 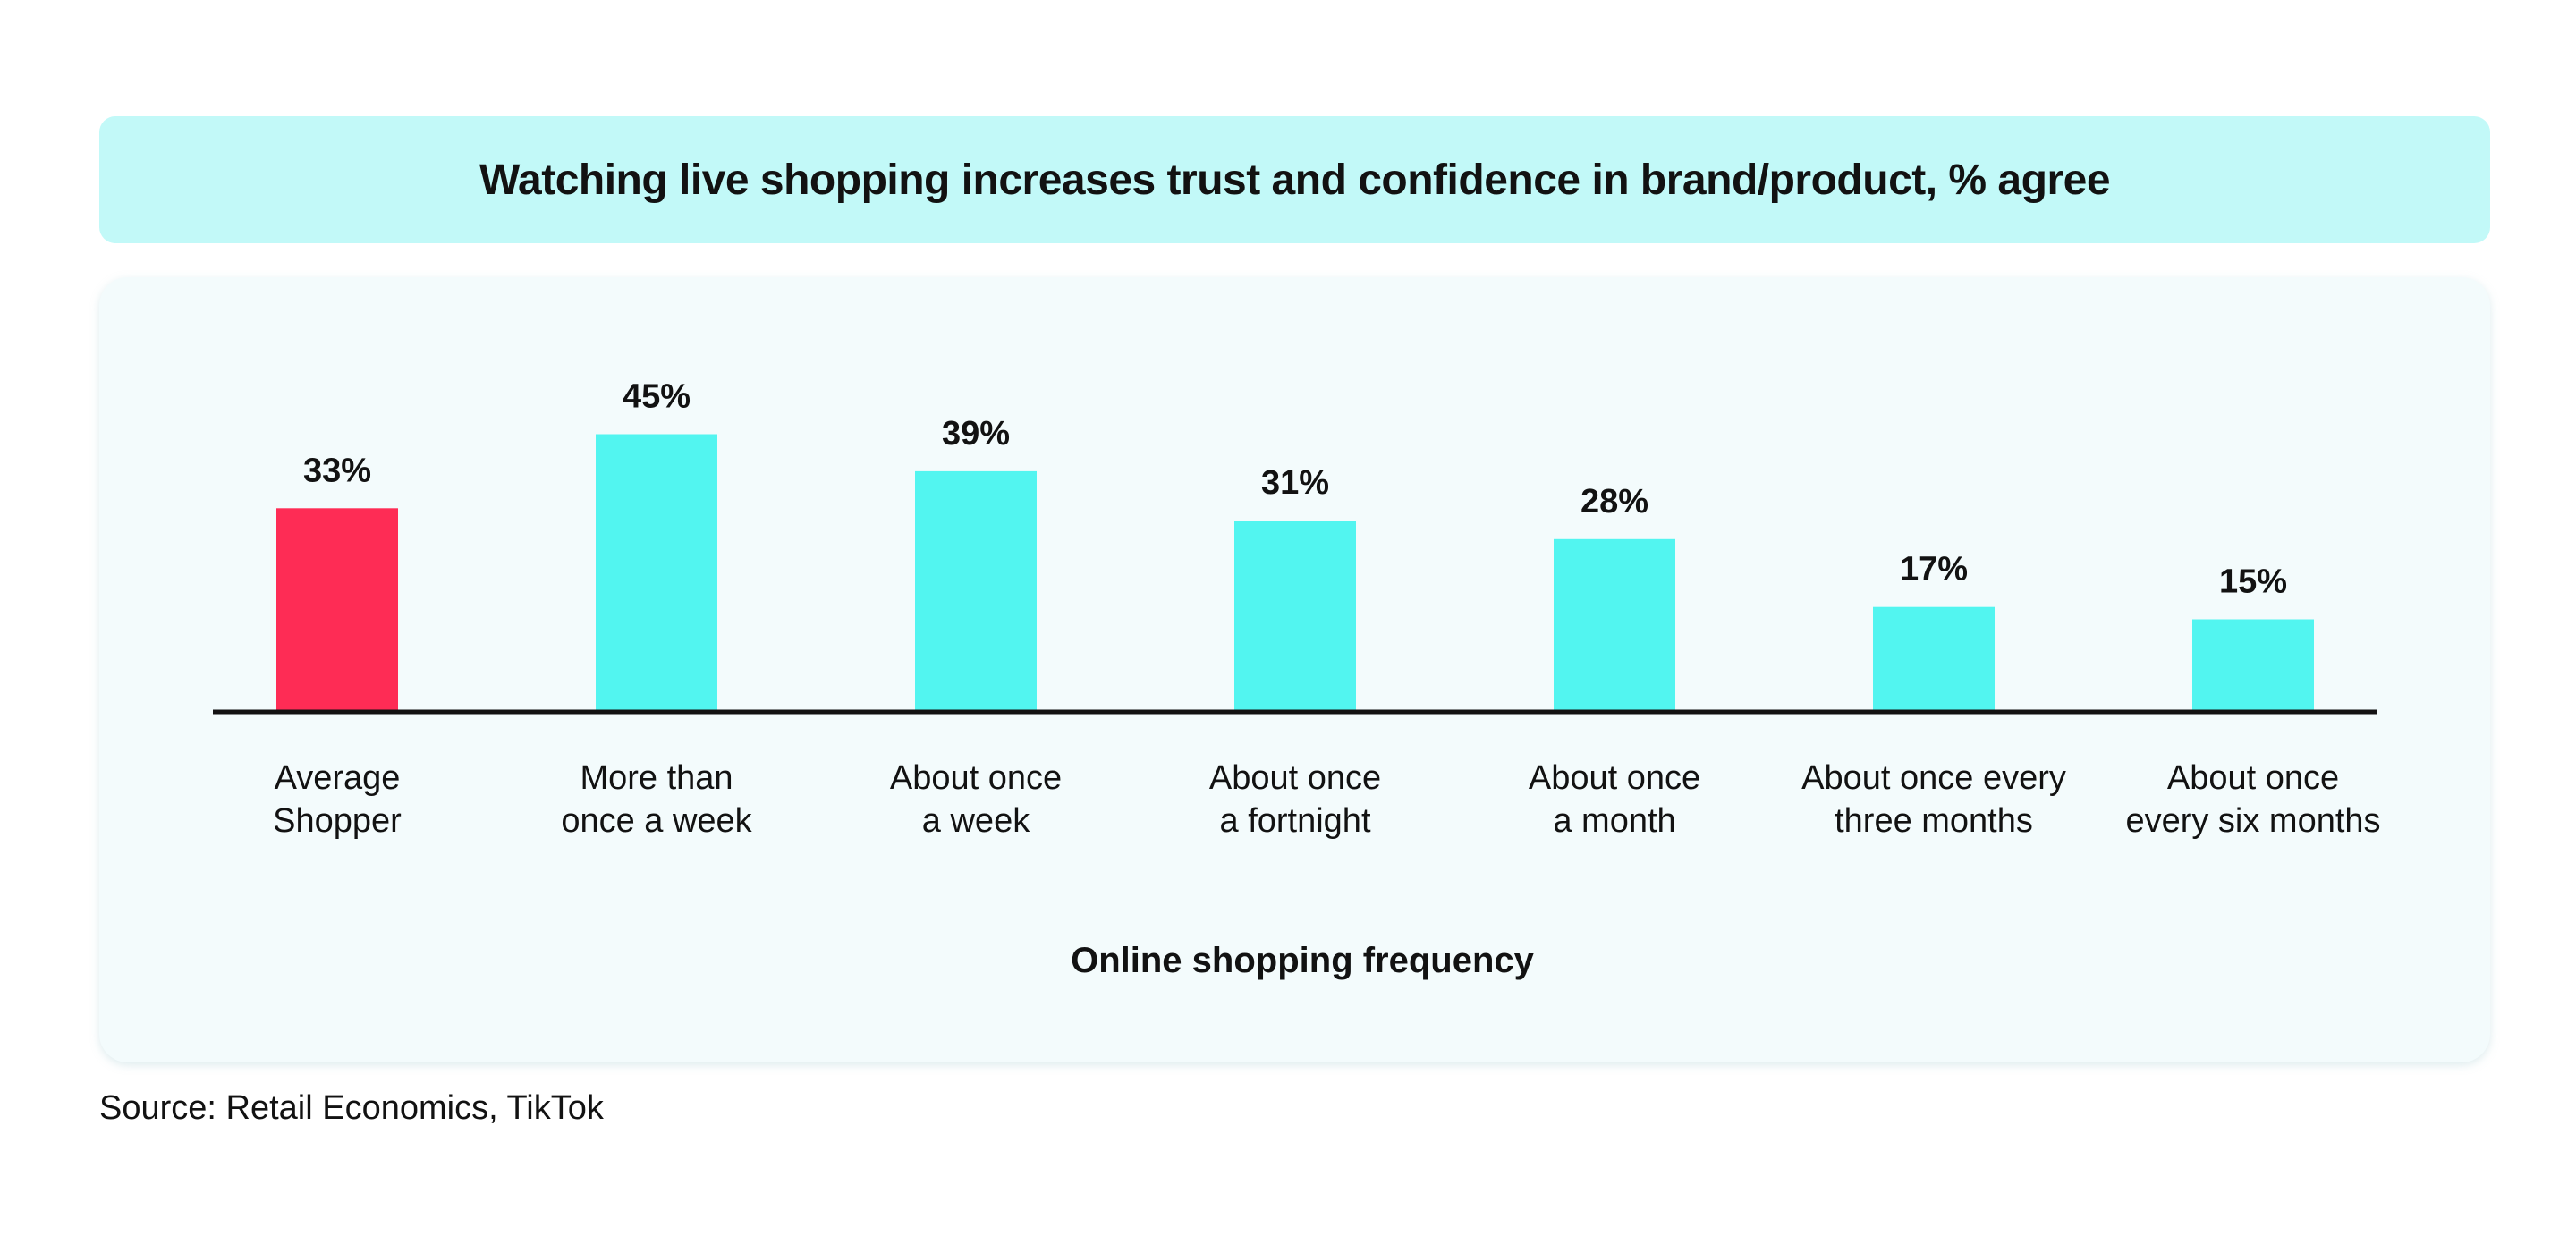 What do you see at coordinates (351, 1108) in the screenshot?
I see `source-note: Source: Retail Economics, TikTok` at bounding box center [351, 1108].